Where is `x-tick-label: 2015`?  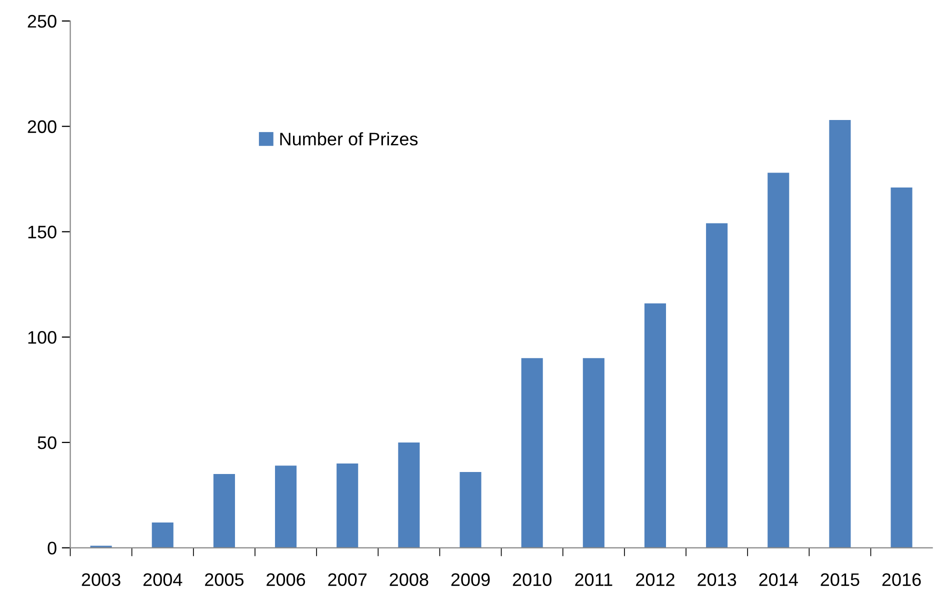
x-tick-label: 2015 is located at coordinates (840, 579).